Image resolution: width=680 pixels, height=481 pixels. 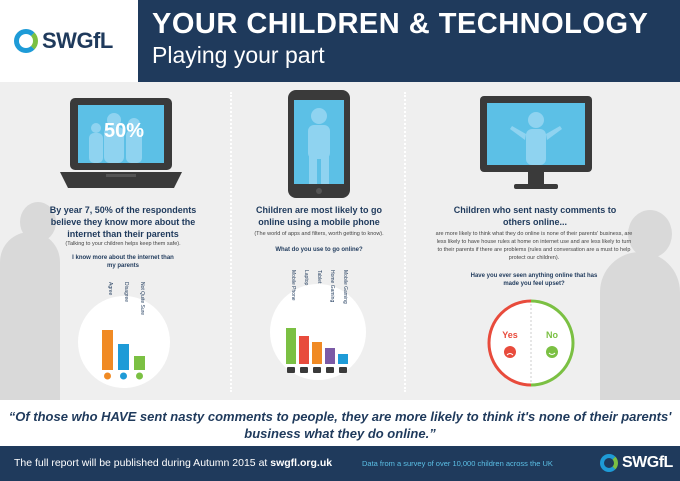 I want to click on footer-logo-text: SWGfL, so click(x=647, y=462).